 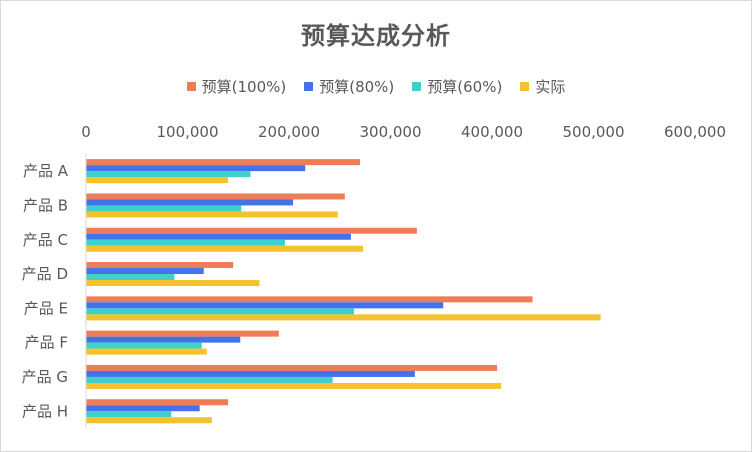 I want to click on x-tick-label: 400,000, so click(x=492, y=132).